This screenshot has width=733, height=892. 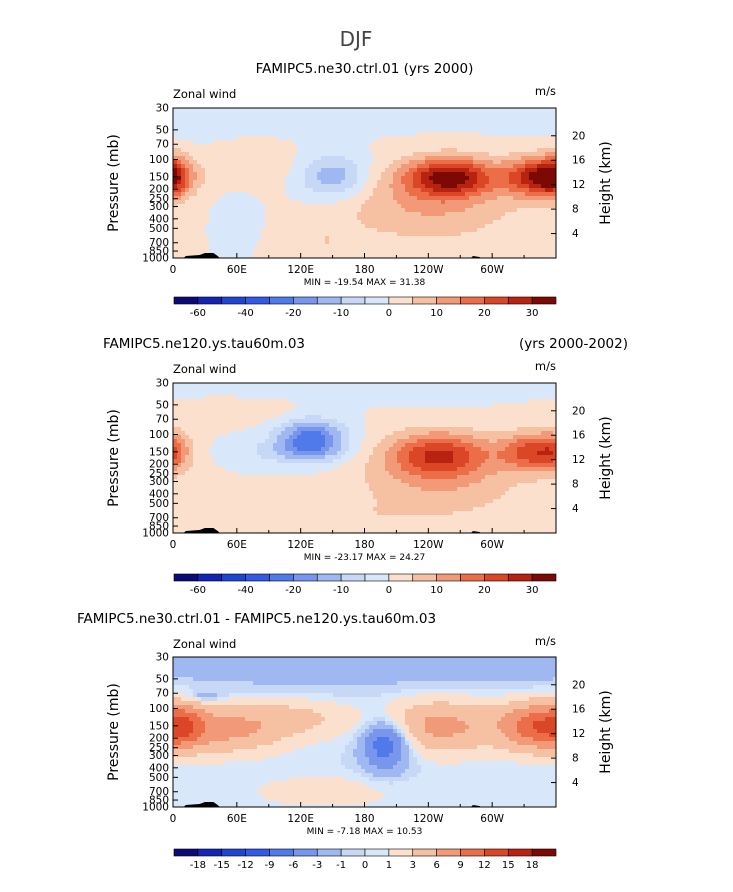 What do you see at coordinates (377, 300) in the screenshot?
I see `colorbar-box` at bounding box center [377, 300].